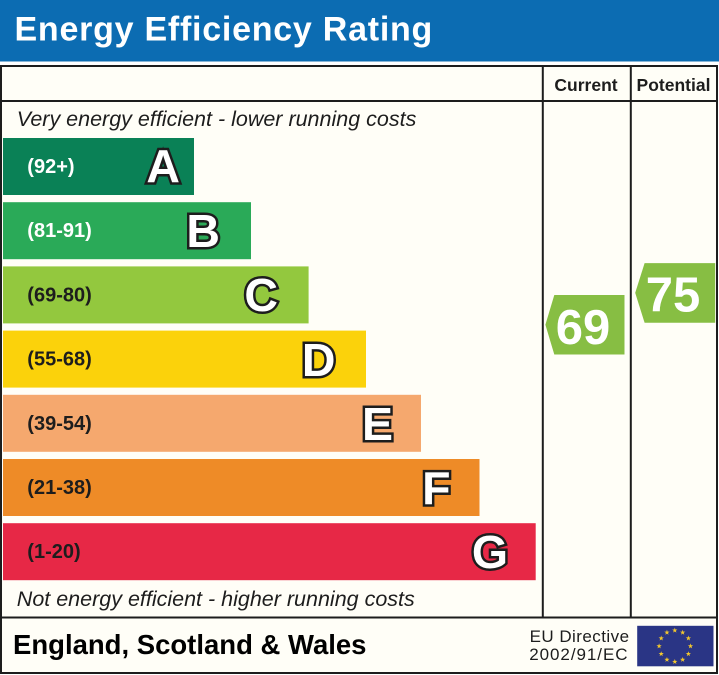  What do you see at coordinates (59, 360) in the screenshot?
I see `svg-text: (55-68)` at bounding box center [59, 360].